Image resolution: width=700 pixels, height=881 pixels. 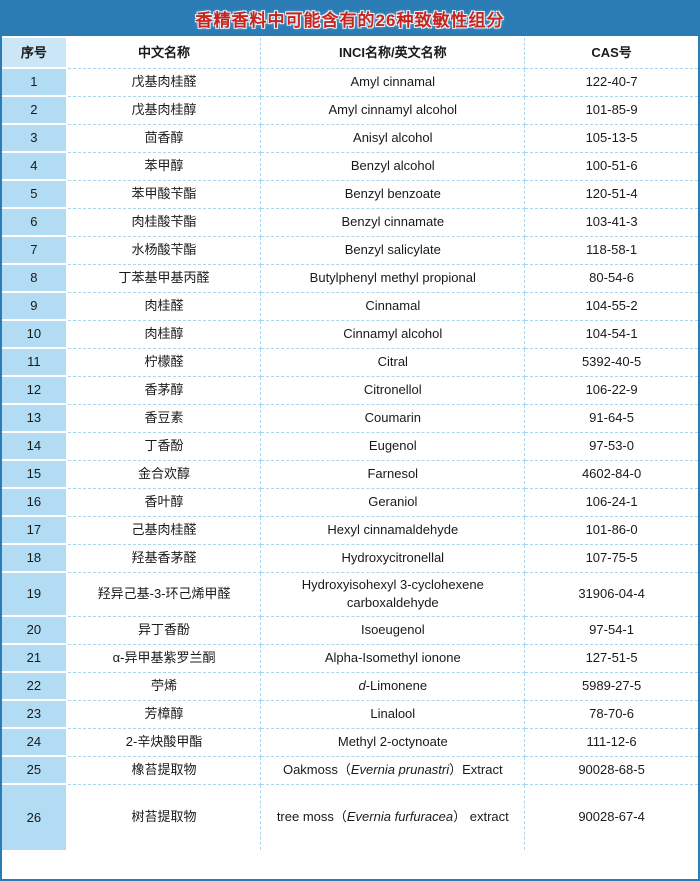 What do you see at coordinates (35, 418) in the screenshot?
I see `cell-index: 13` at bounding box center [35, 418].